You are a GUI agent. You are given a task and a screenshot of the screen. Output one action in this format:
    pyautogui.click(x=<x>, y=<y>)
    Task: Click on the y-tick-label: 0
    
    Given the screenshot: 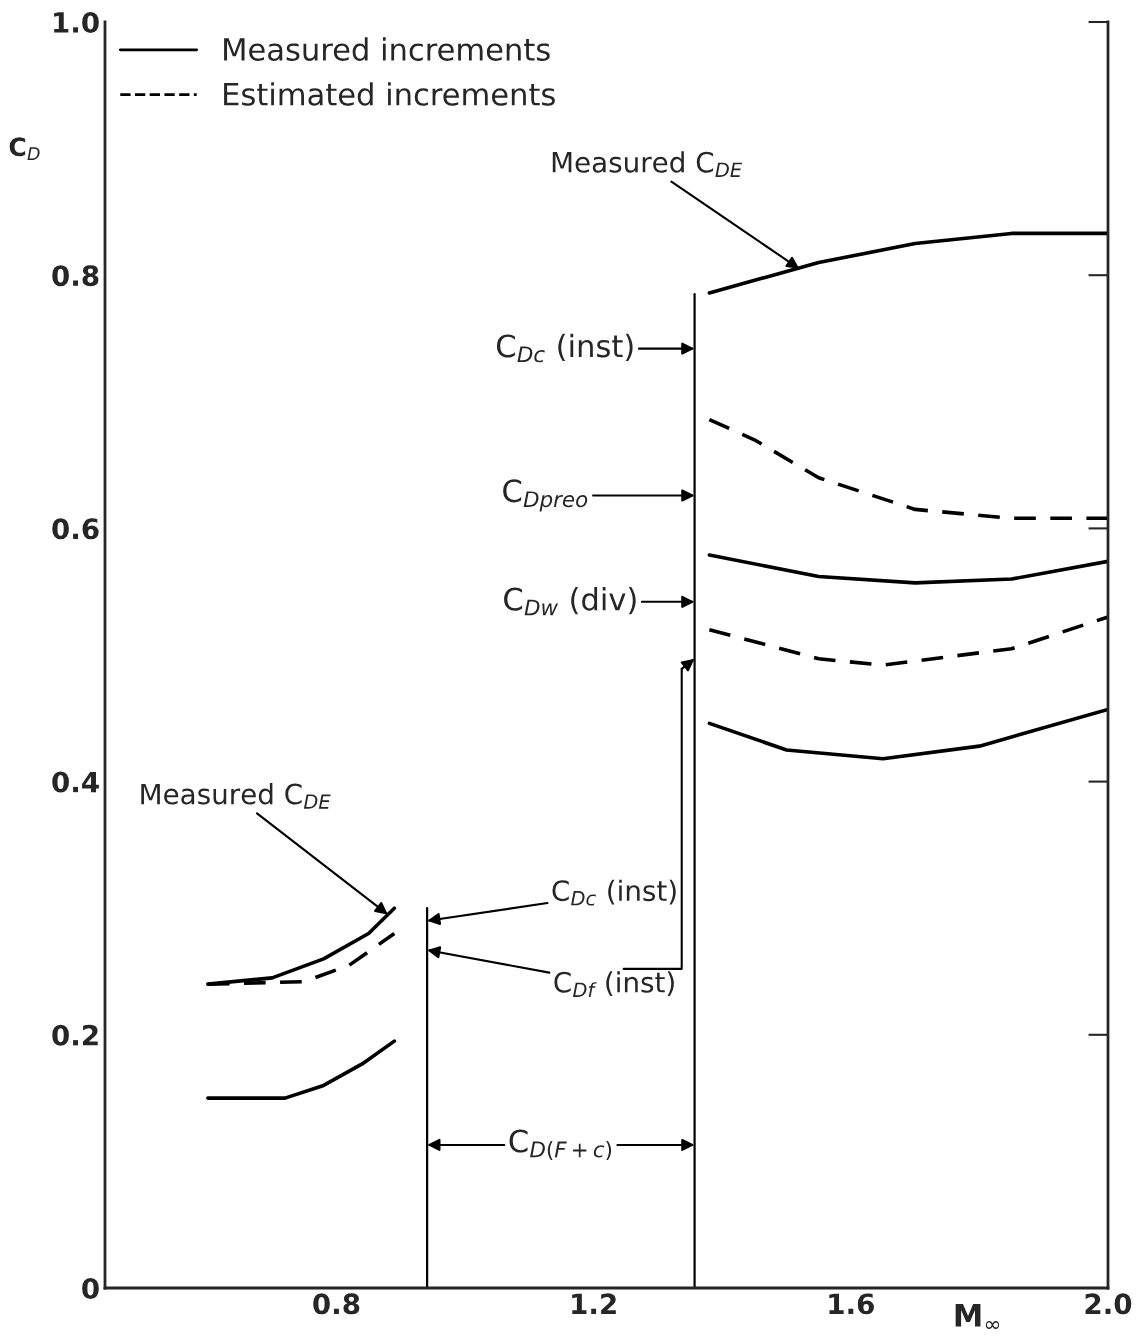 What is the action you would take?
    pyautogui.click(x=90, y=1288)
    